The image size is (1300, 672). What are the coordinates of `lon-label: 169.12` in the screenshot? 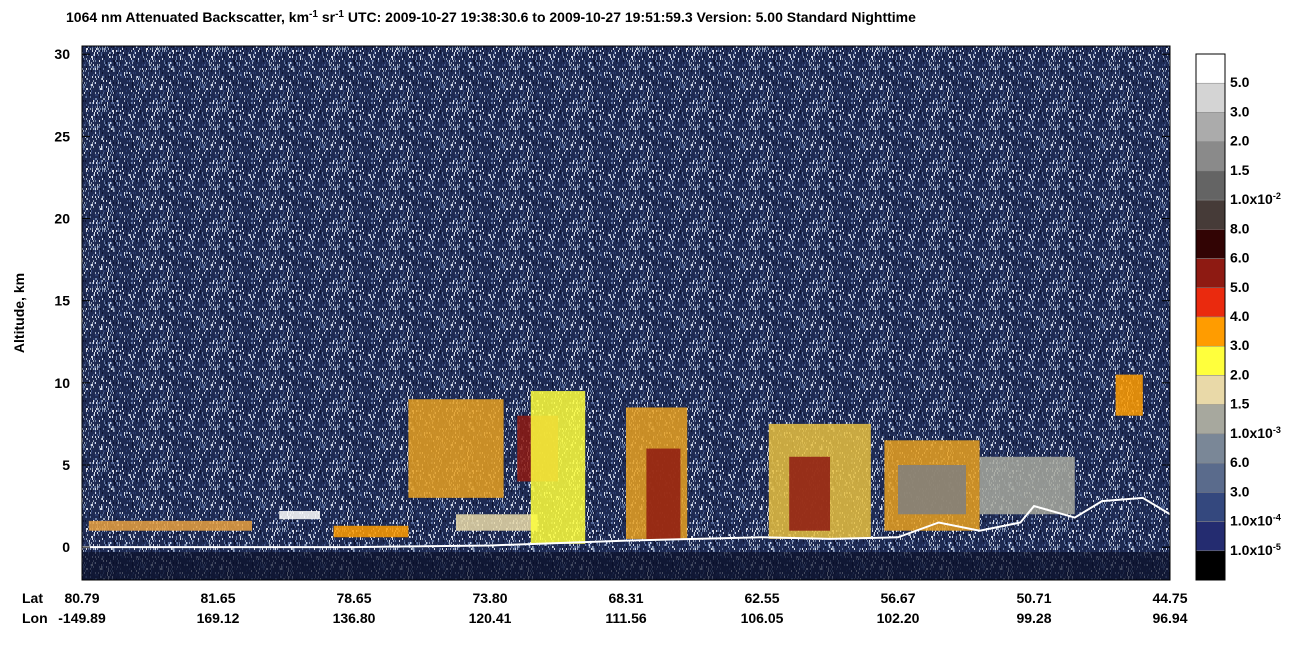 It's located at (218, 618).